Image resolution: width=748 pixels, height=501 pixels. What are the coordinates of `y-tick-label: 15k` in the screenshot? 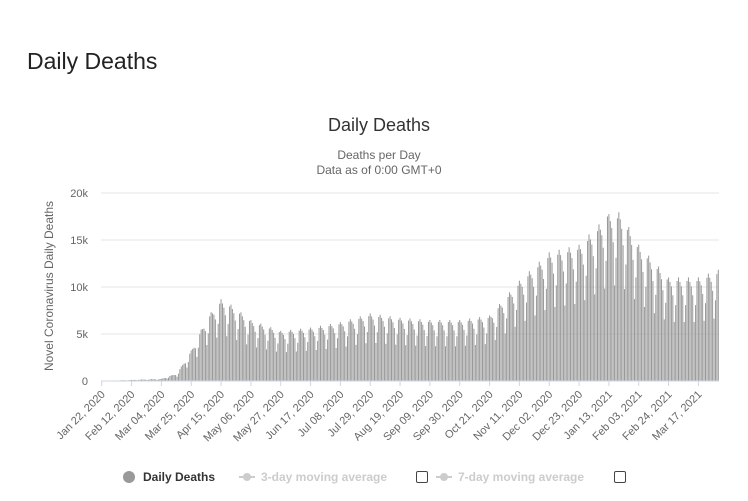 It's located at (79, 241).